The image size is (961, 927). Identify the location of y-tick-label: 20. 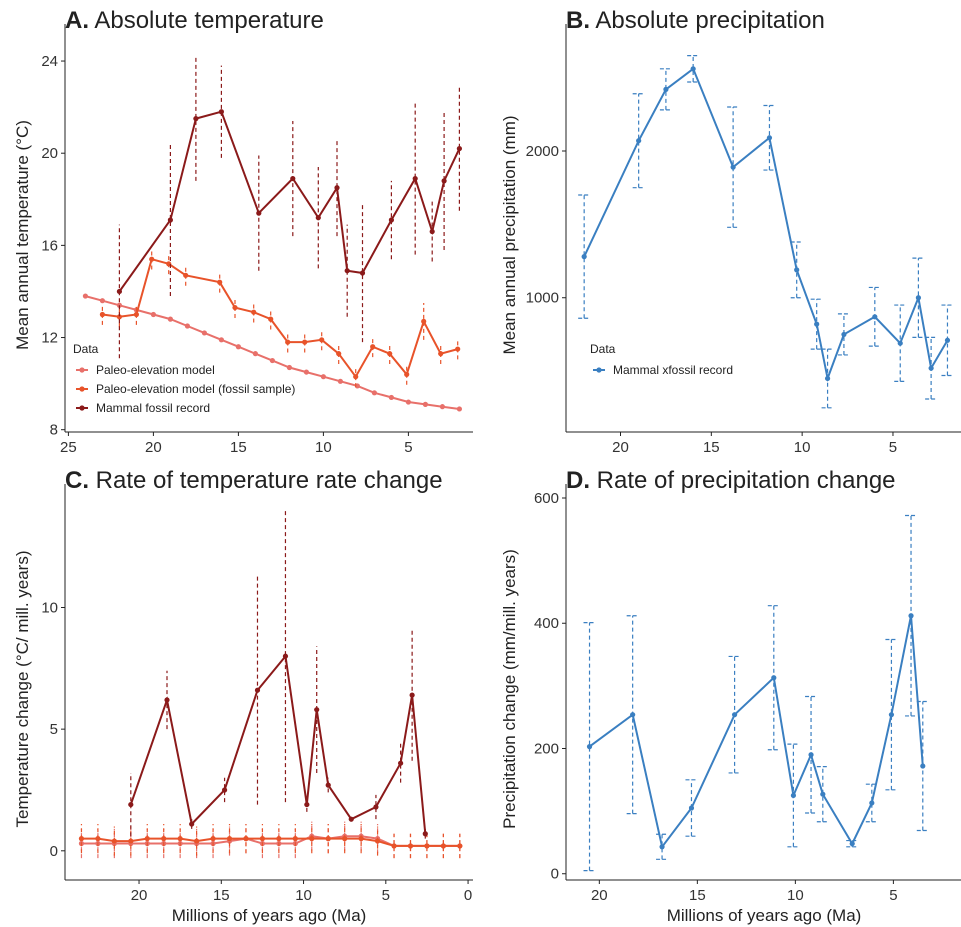
(49, 153).